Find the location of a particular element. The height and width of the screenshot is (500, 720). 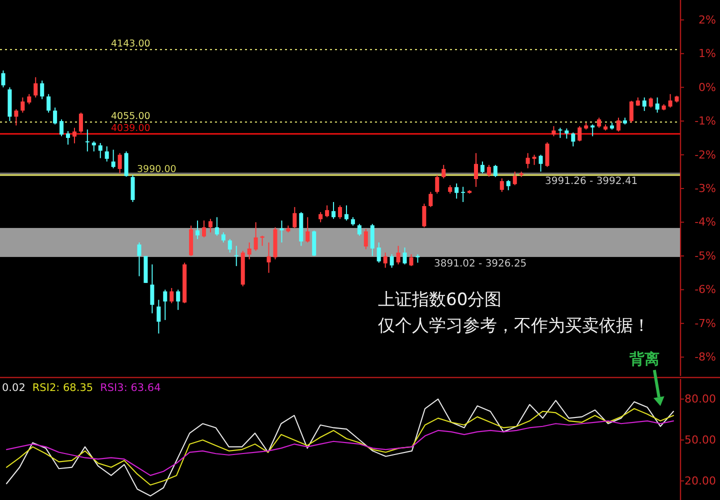

annotation: 4143.00 is located at coordinates (130, 44).